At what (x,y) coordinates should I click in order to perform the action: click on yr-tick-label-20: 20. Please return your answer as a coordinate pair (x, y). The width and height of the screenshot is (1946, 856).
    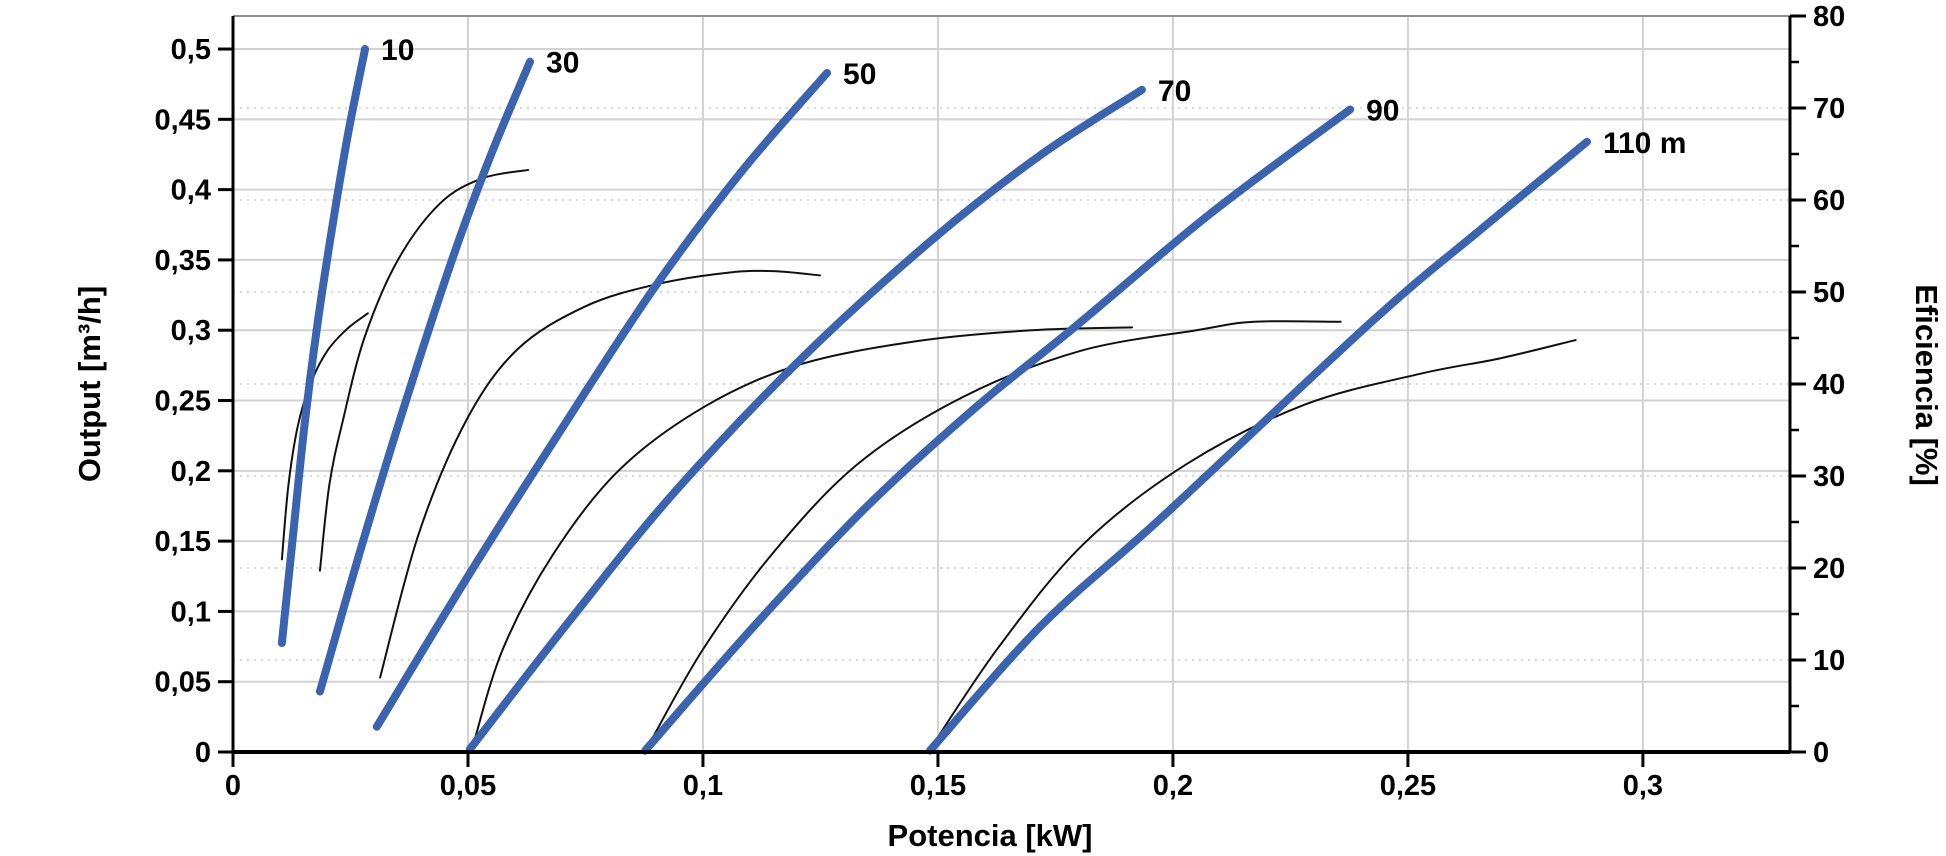
    Looking at the image, I should click on (1829, 569).